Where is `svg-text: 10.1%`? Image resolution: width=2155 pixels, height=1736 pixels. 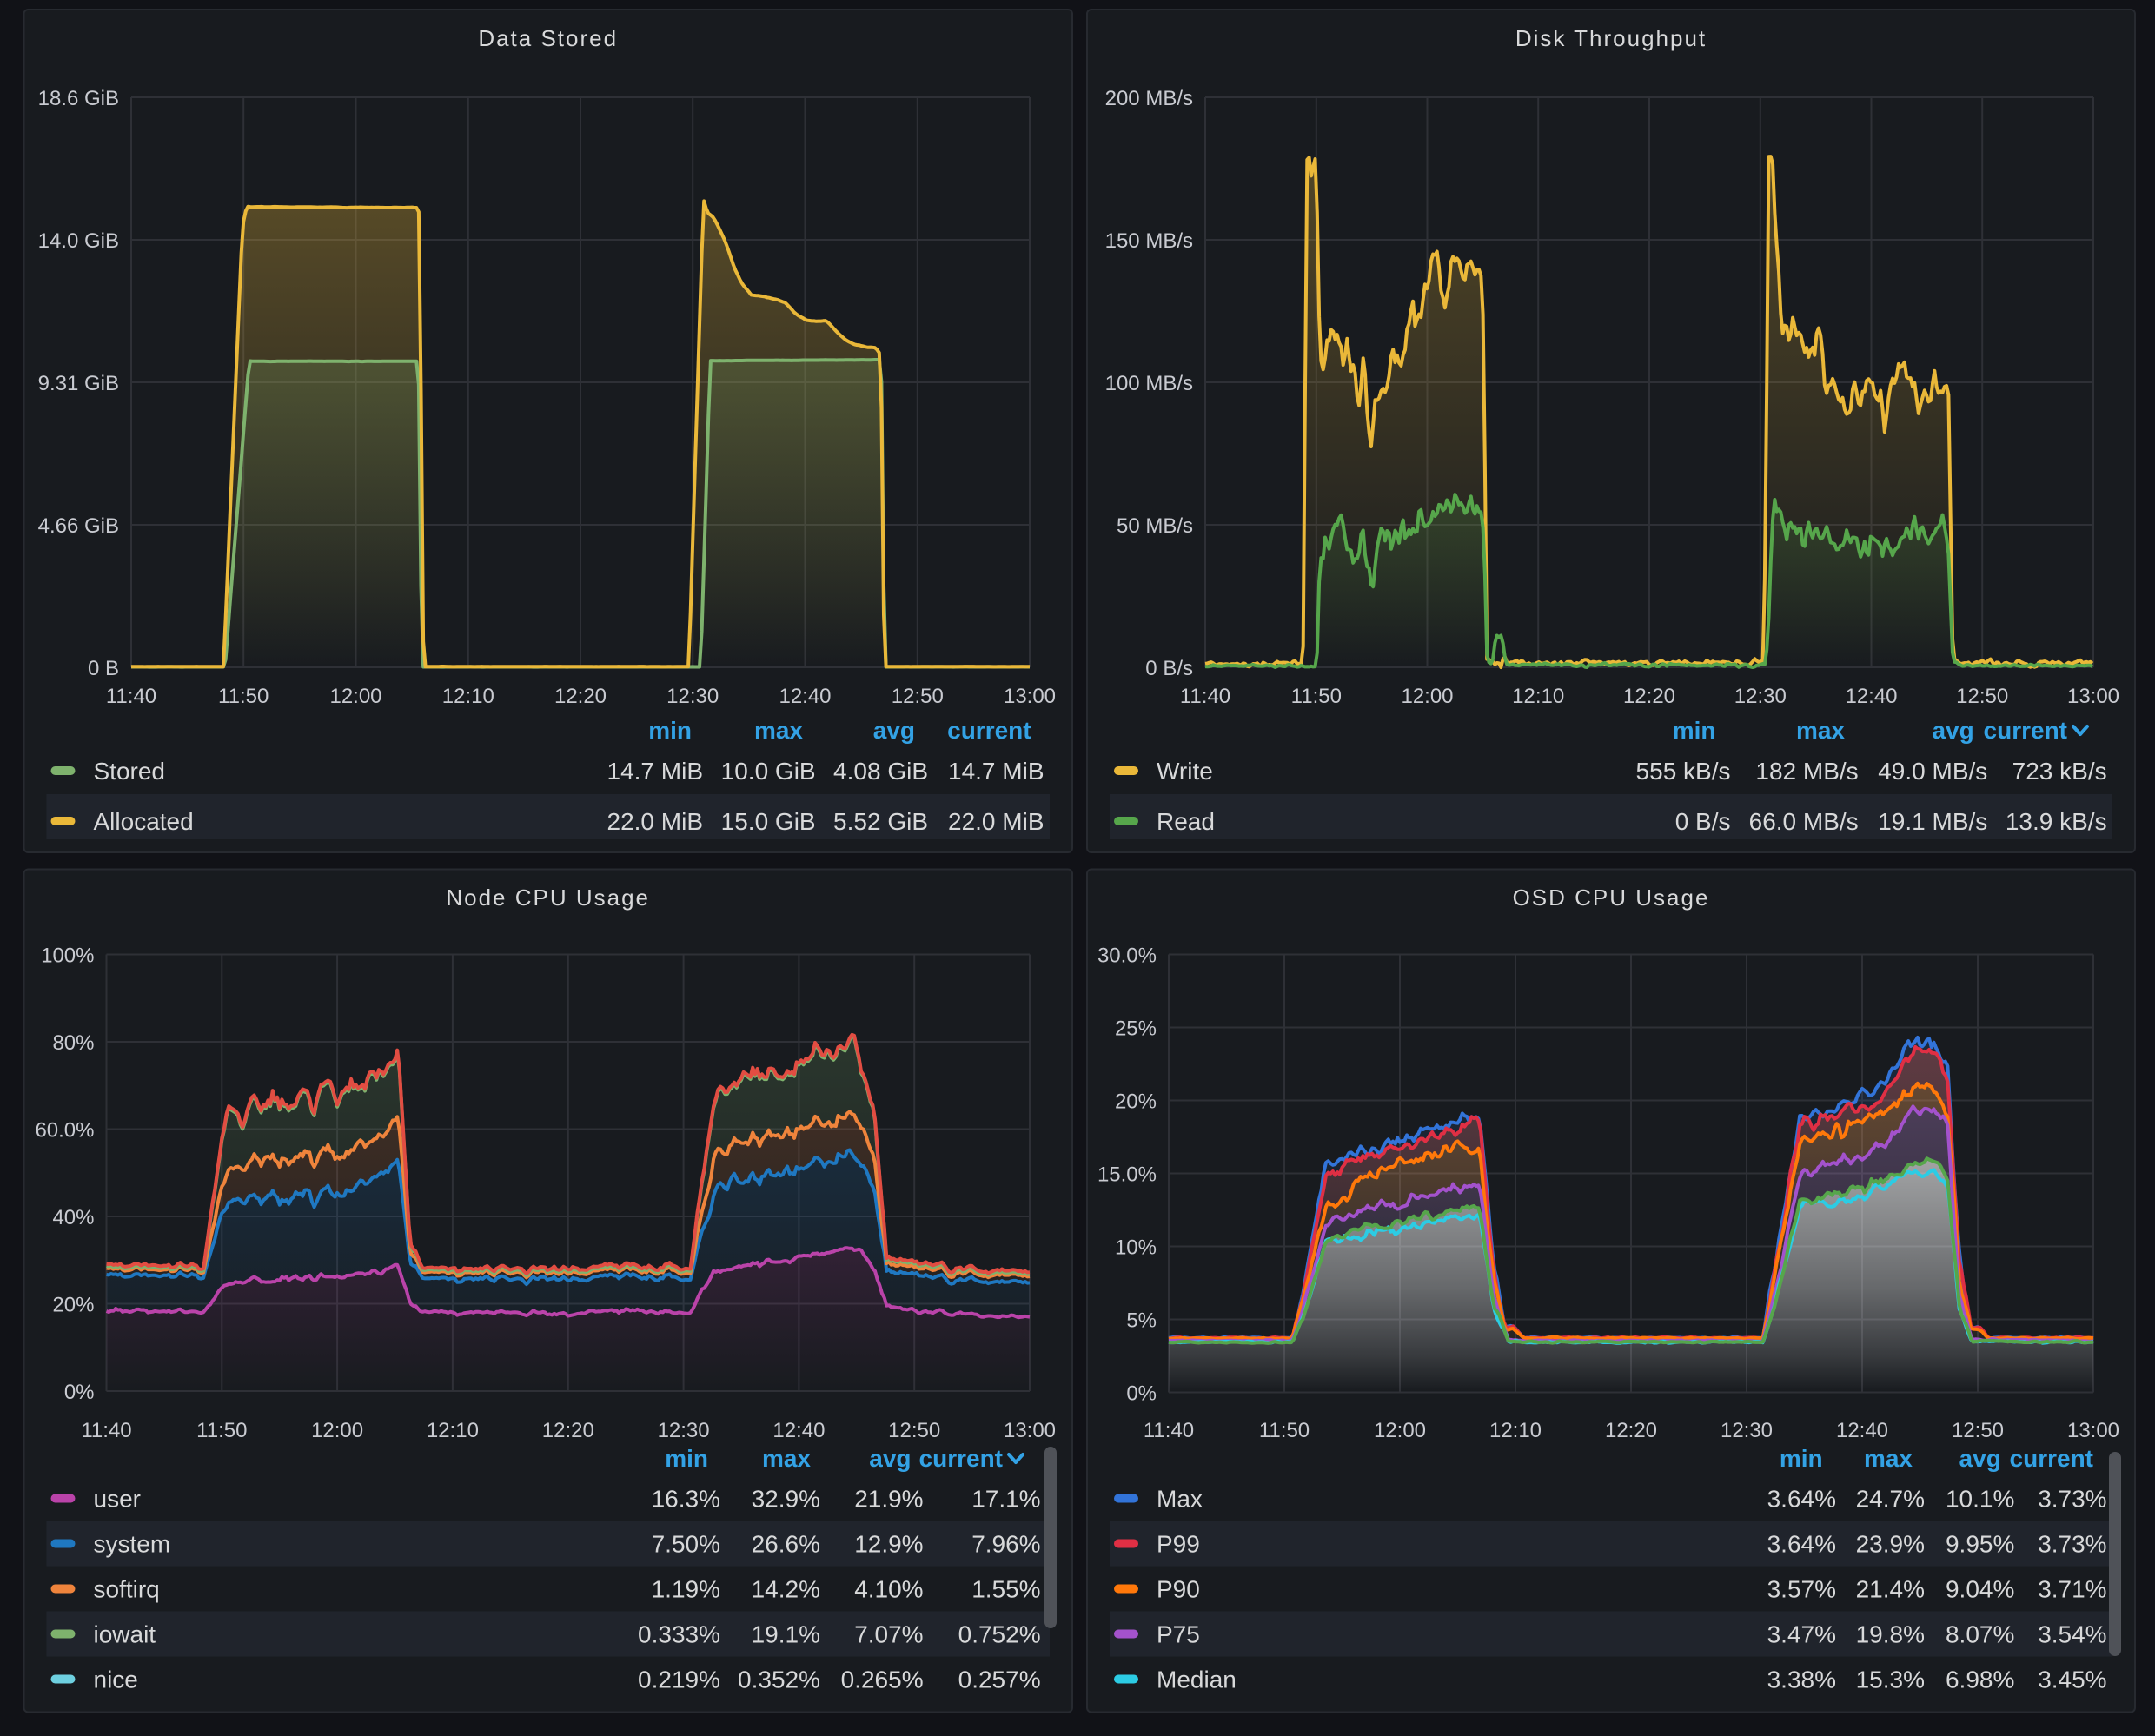 svg-text: 10.1% is located at coordinates (1980, 1499).